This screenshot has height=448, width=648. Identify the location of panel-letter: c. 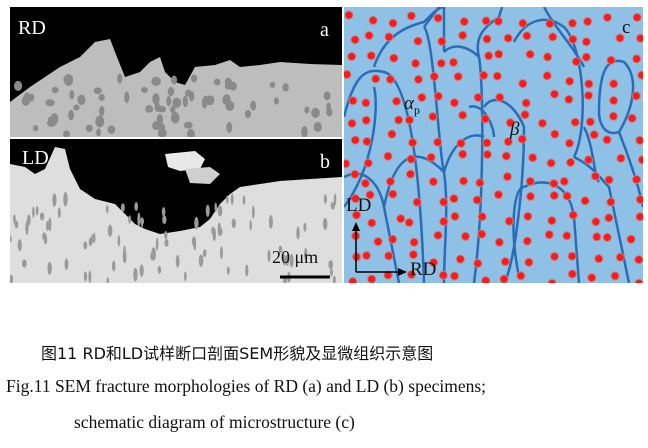
(626, 27).